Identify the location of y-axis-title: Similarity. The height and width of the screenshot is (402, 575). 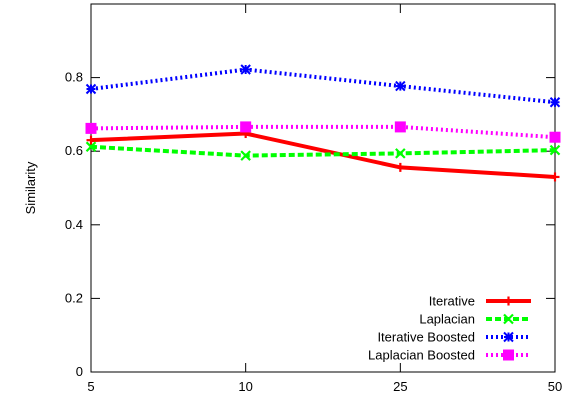
(30, 187).